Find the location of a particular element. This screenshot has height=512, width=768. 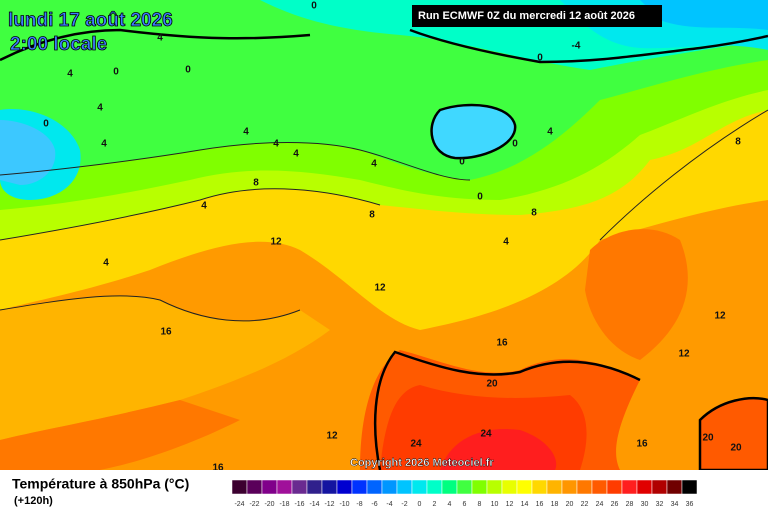

time-label: 2:00 locale is located at coordinates (58, 44).